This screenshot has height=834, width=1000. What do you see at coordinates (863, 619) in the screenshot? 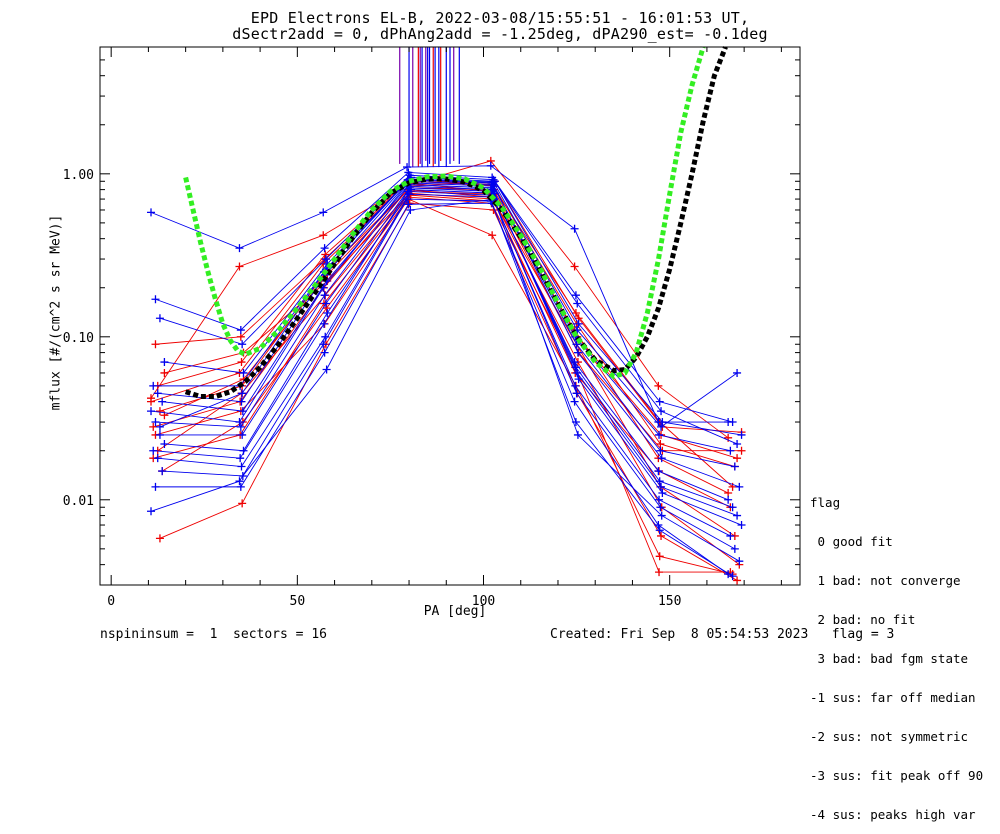
I see `legend-item-2: 2 bad: no fit` at bounding box center [863, 619].